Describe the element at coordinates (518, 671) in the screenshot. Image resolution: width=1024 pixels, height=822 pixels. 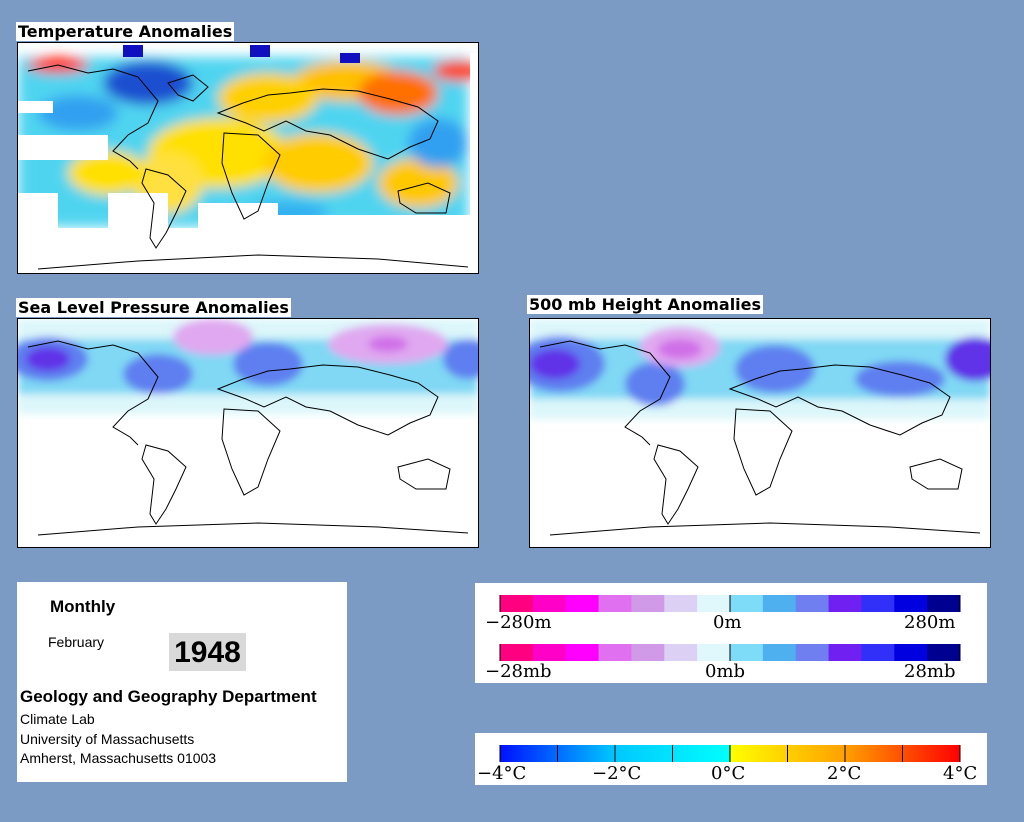
I see `pressure-min-label: −28mb` at that location.